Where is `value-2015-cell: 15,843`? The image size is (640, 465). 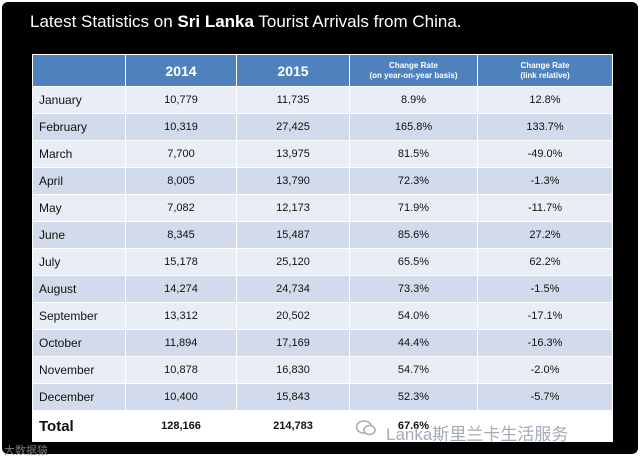 value-2015-cell: 15,843 is located at coordinates (293, 397).